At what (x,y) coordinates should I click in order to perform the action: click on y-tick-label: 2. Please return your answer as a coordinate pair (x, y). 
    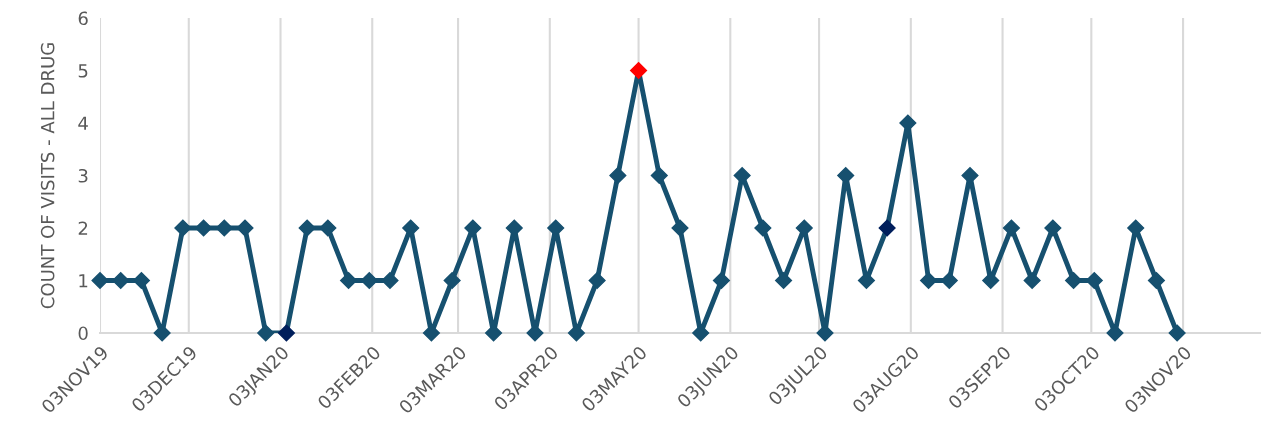
    Looking at the image, I should click on (83, 228).